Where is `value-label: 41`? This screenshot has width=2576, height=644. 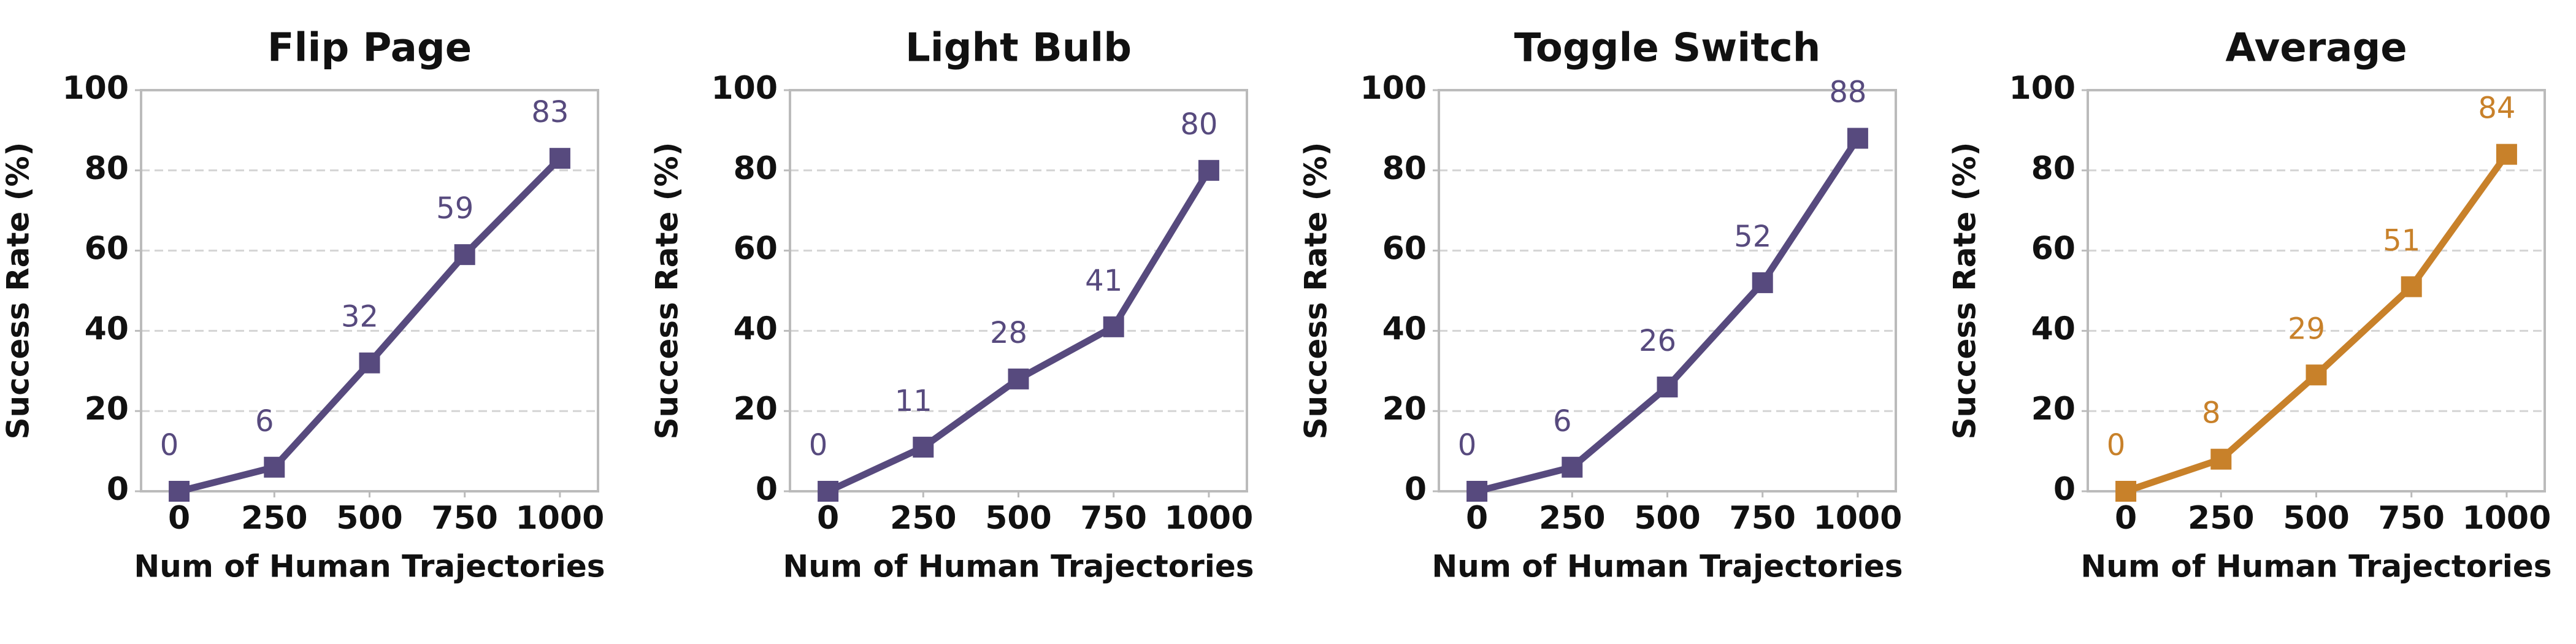
value-label: 41 is located at coordinates (1103, 281).